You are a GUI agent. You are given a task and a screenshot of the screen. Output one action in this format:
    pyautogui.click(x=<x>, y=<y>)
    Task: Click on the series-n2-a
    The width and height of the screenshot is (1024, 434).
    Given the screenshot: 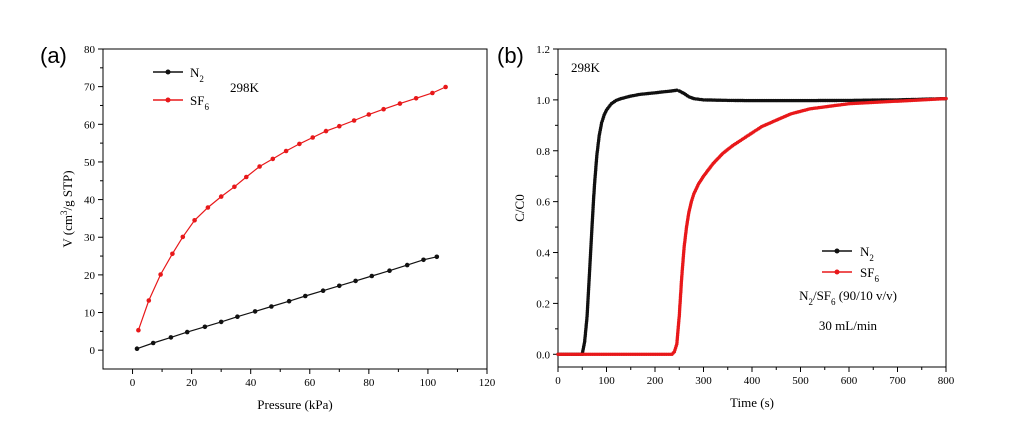 What is the action you would take?
    pyautogui.click(x=287, y=303)
    